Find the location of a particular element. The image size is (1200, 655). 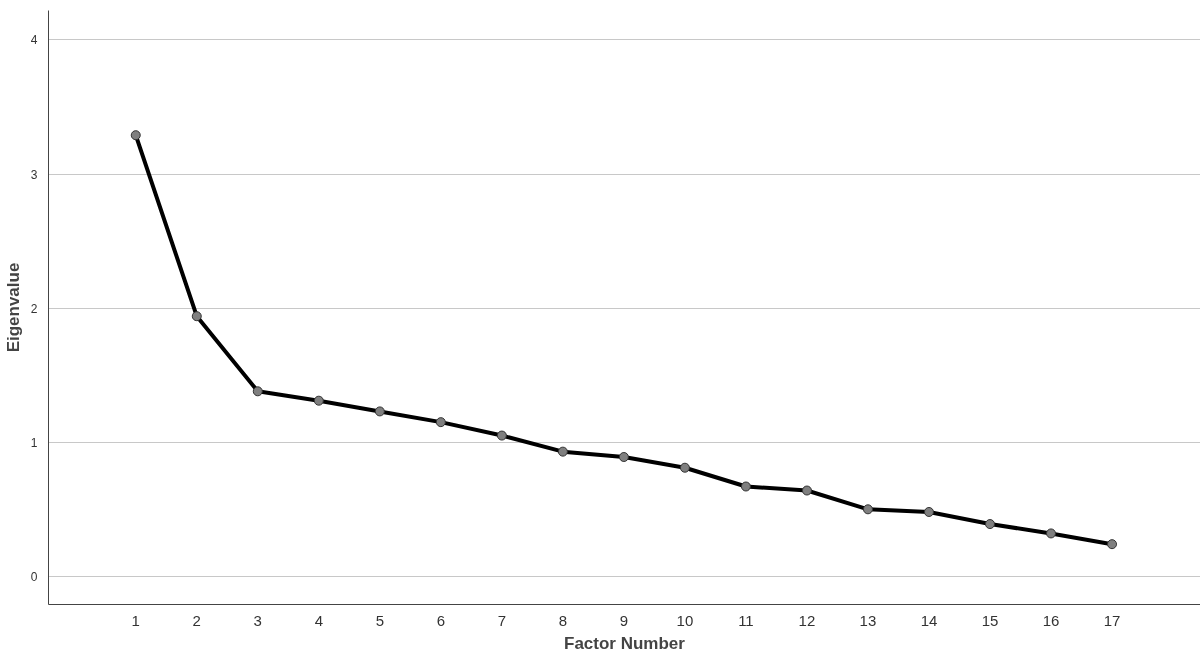

x-tick-label: 16 is located at coordinates (1051, 620).